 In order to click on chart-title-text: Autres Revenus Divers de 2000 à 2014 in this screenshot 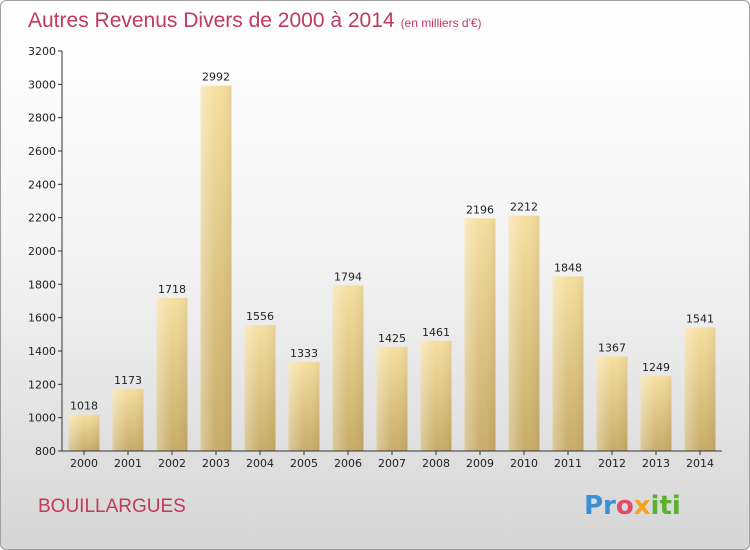, I will do `click(211, 20)`.